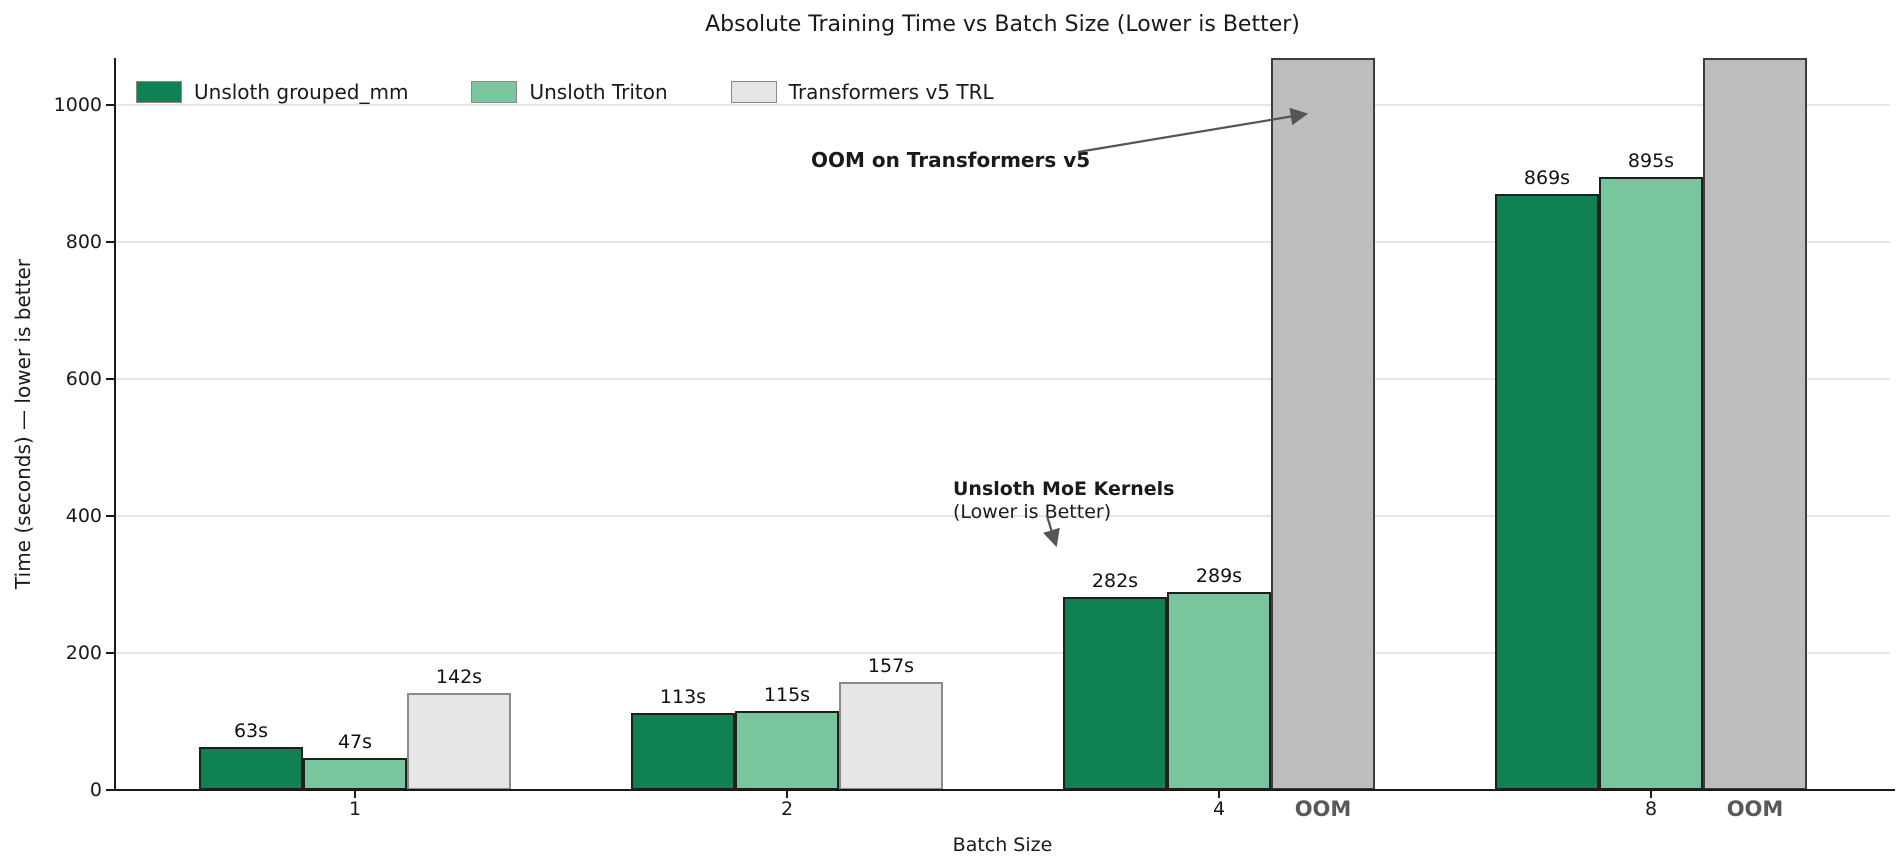 This screenshot has height=864, width=1904. I want to click on bar-value-label: 63s, so click(251, 730).